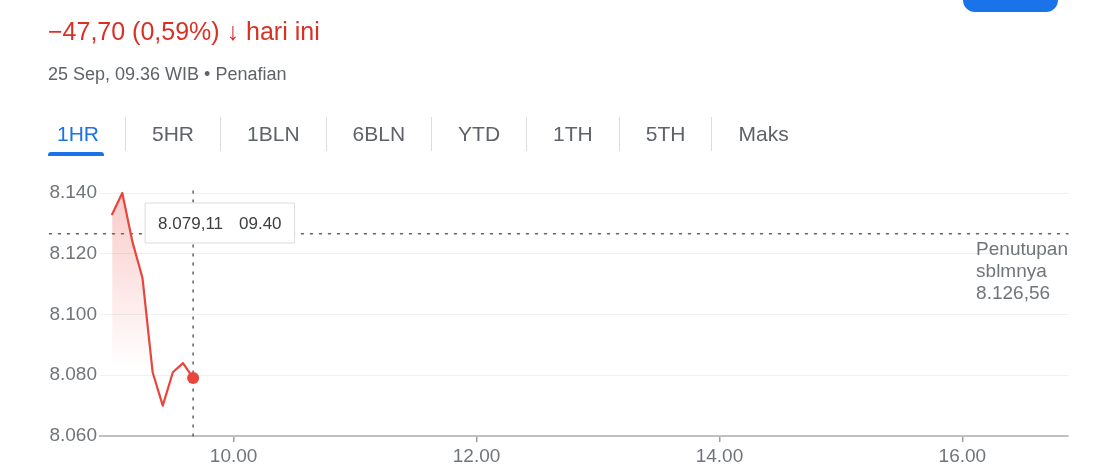  I want to click on text: 1HR, so click(78, 134).